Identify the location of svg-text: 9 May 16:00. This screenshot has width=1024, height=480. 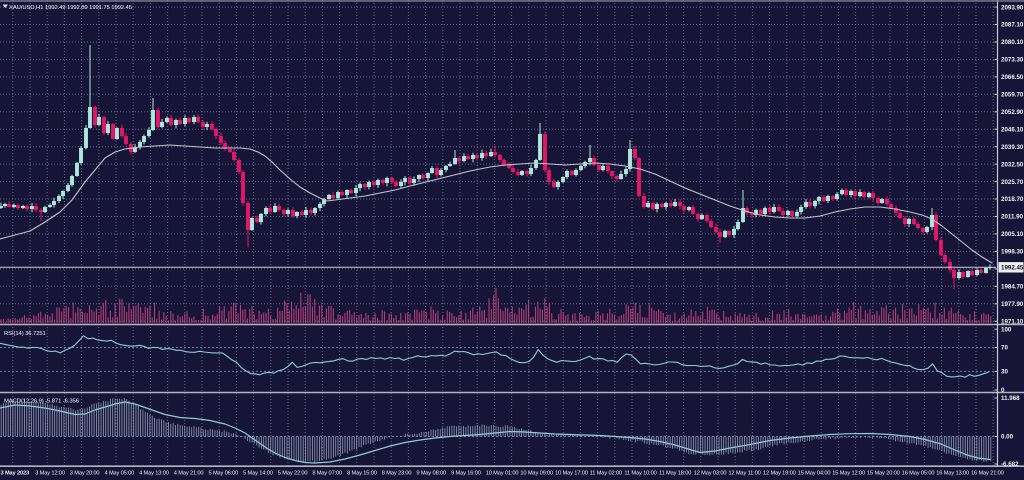
(466, 474).